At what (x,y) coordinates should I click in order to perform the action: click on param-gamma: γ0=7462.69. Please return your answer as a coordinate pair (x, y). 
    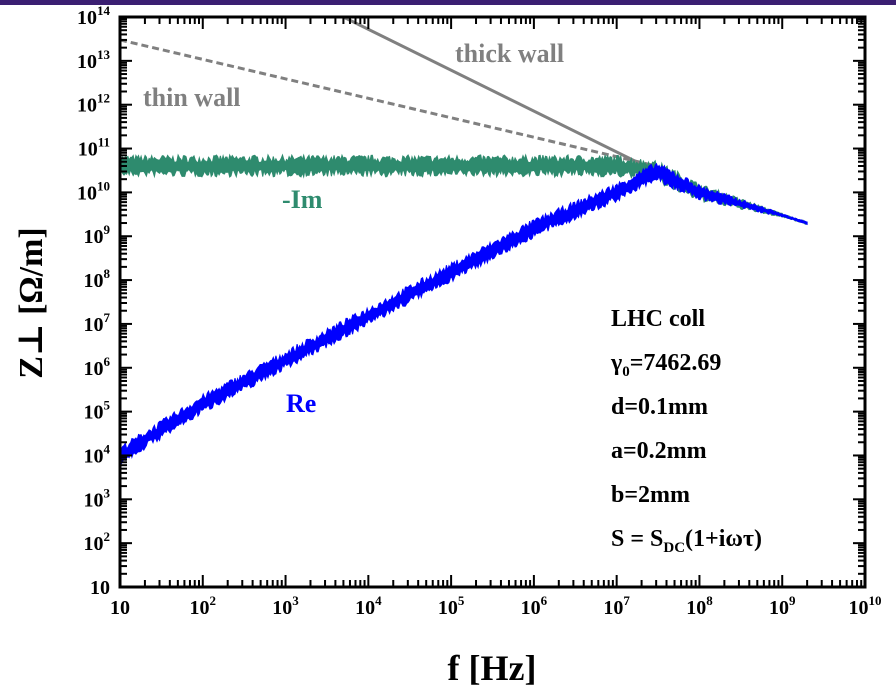
    Looking at the image, I should click on (665, 365).